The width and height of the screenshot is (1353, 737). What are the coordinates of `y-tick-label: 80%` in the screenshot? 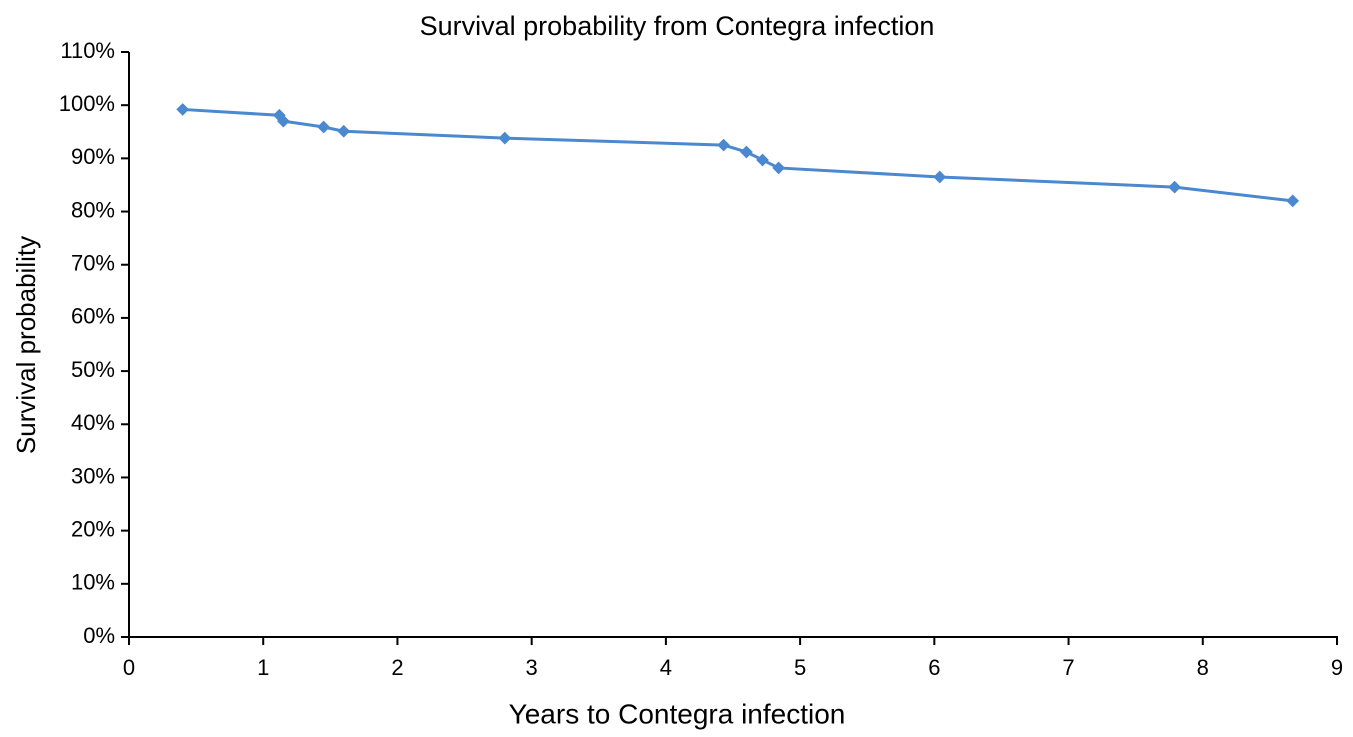 It's located at (93, 209).